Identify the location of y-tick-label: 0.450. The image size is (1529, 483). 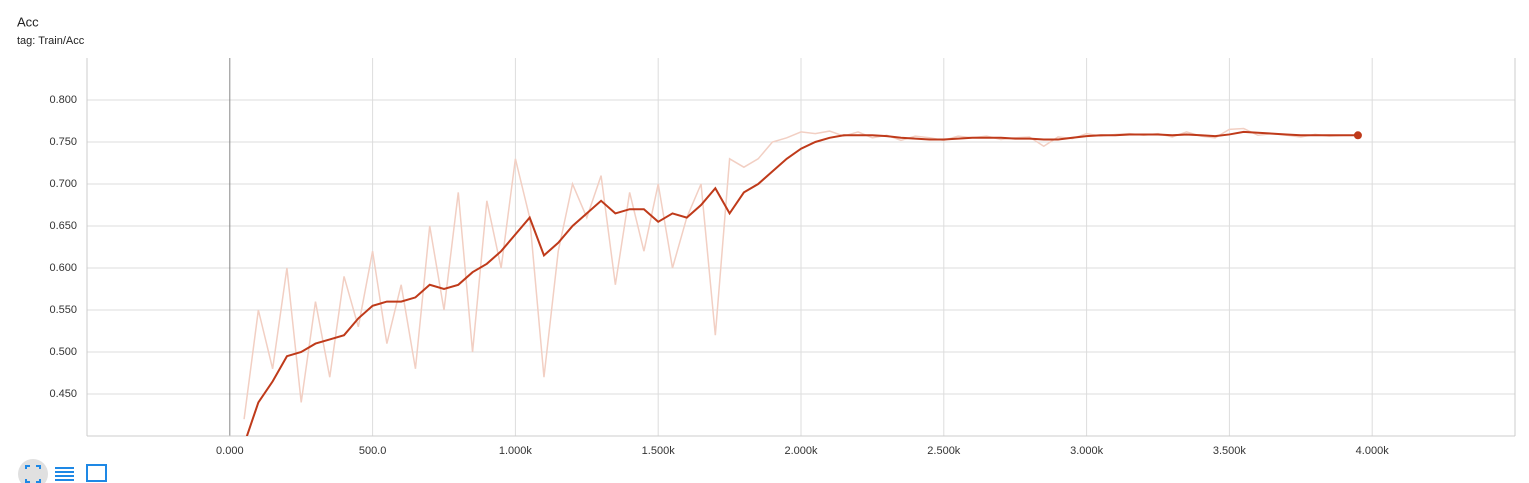
(63, 394).